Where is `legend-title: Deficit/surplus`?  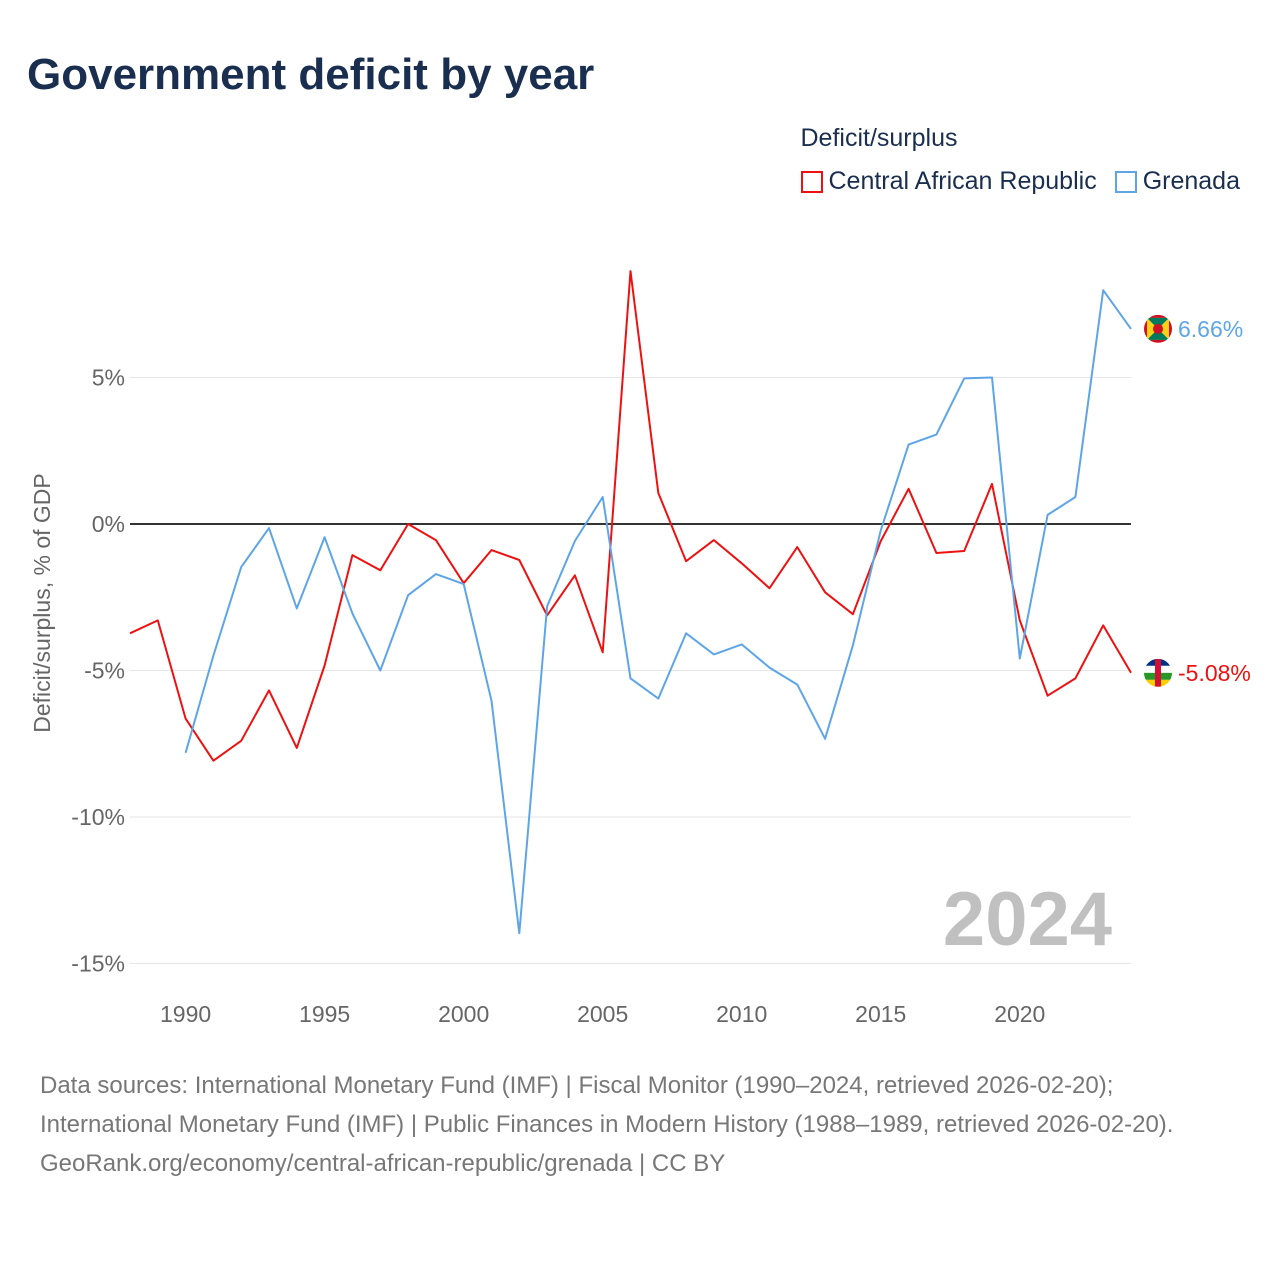
legend-title: Deficit/surplus is located at coordinates (879, 138).